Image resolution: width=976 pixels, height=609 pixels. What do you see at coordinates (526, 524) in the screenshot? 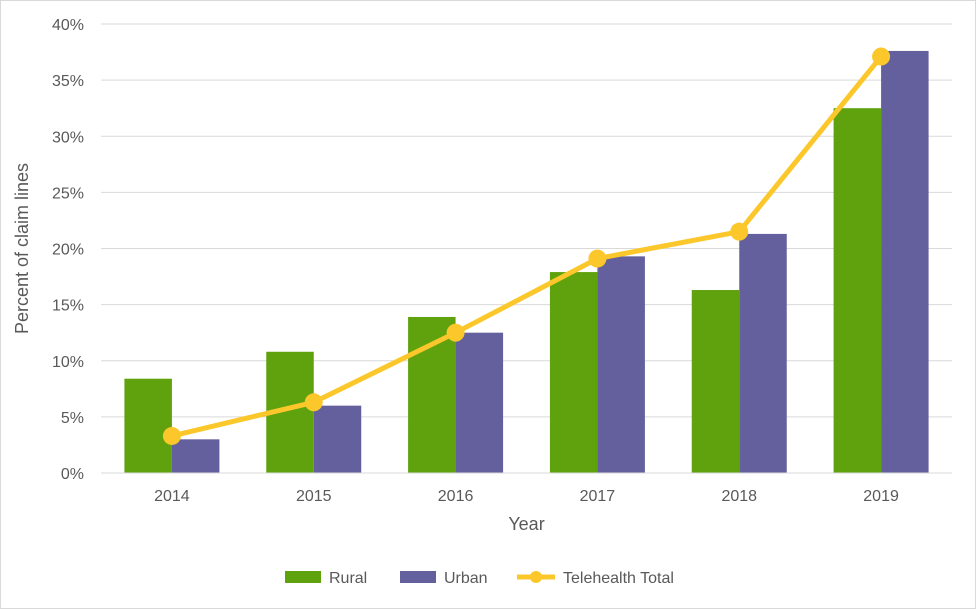
I see `x-axis-title: Year` at bounding box center [526, 524].